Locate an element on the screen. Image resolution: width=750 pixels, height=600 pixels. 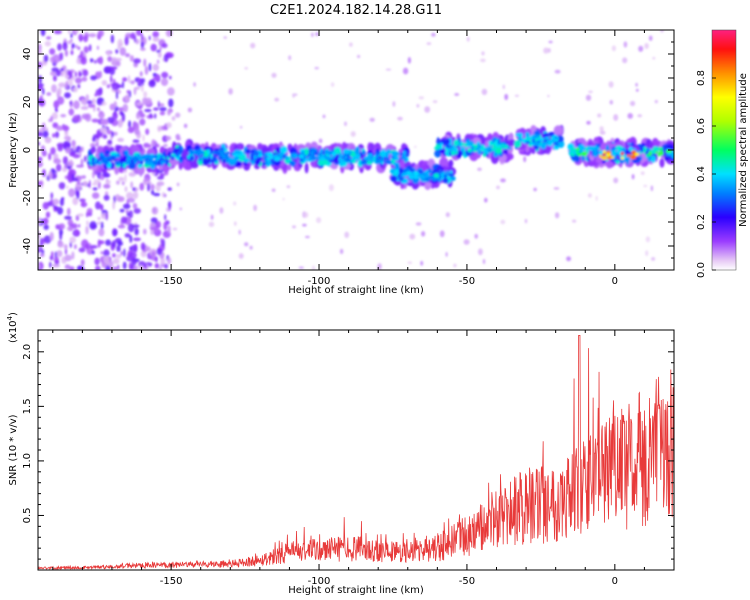
x-tick-label: -50 is located at coordinates (467, 581).